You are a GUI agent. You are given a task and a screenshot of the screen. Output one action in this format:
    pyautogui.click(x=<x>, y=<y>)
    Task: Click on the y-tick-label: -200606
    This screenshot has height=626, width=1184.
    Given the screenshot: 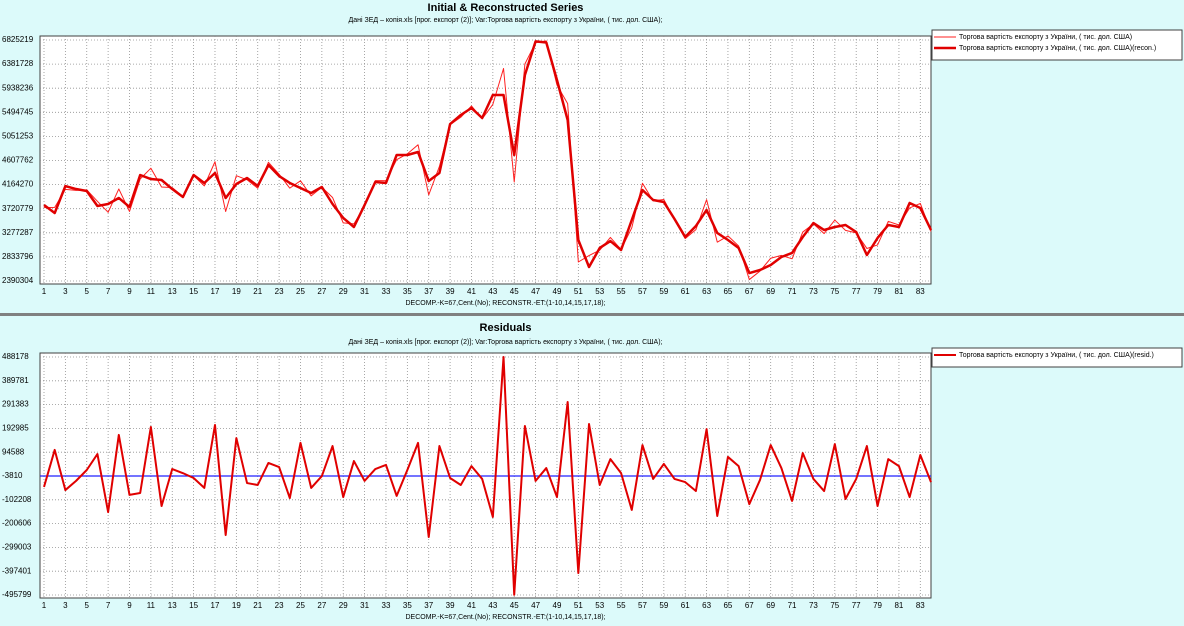 What is the action you would take?
    pyautogui.click(x=17, y=523)
    